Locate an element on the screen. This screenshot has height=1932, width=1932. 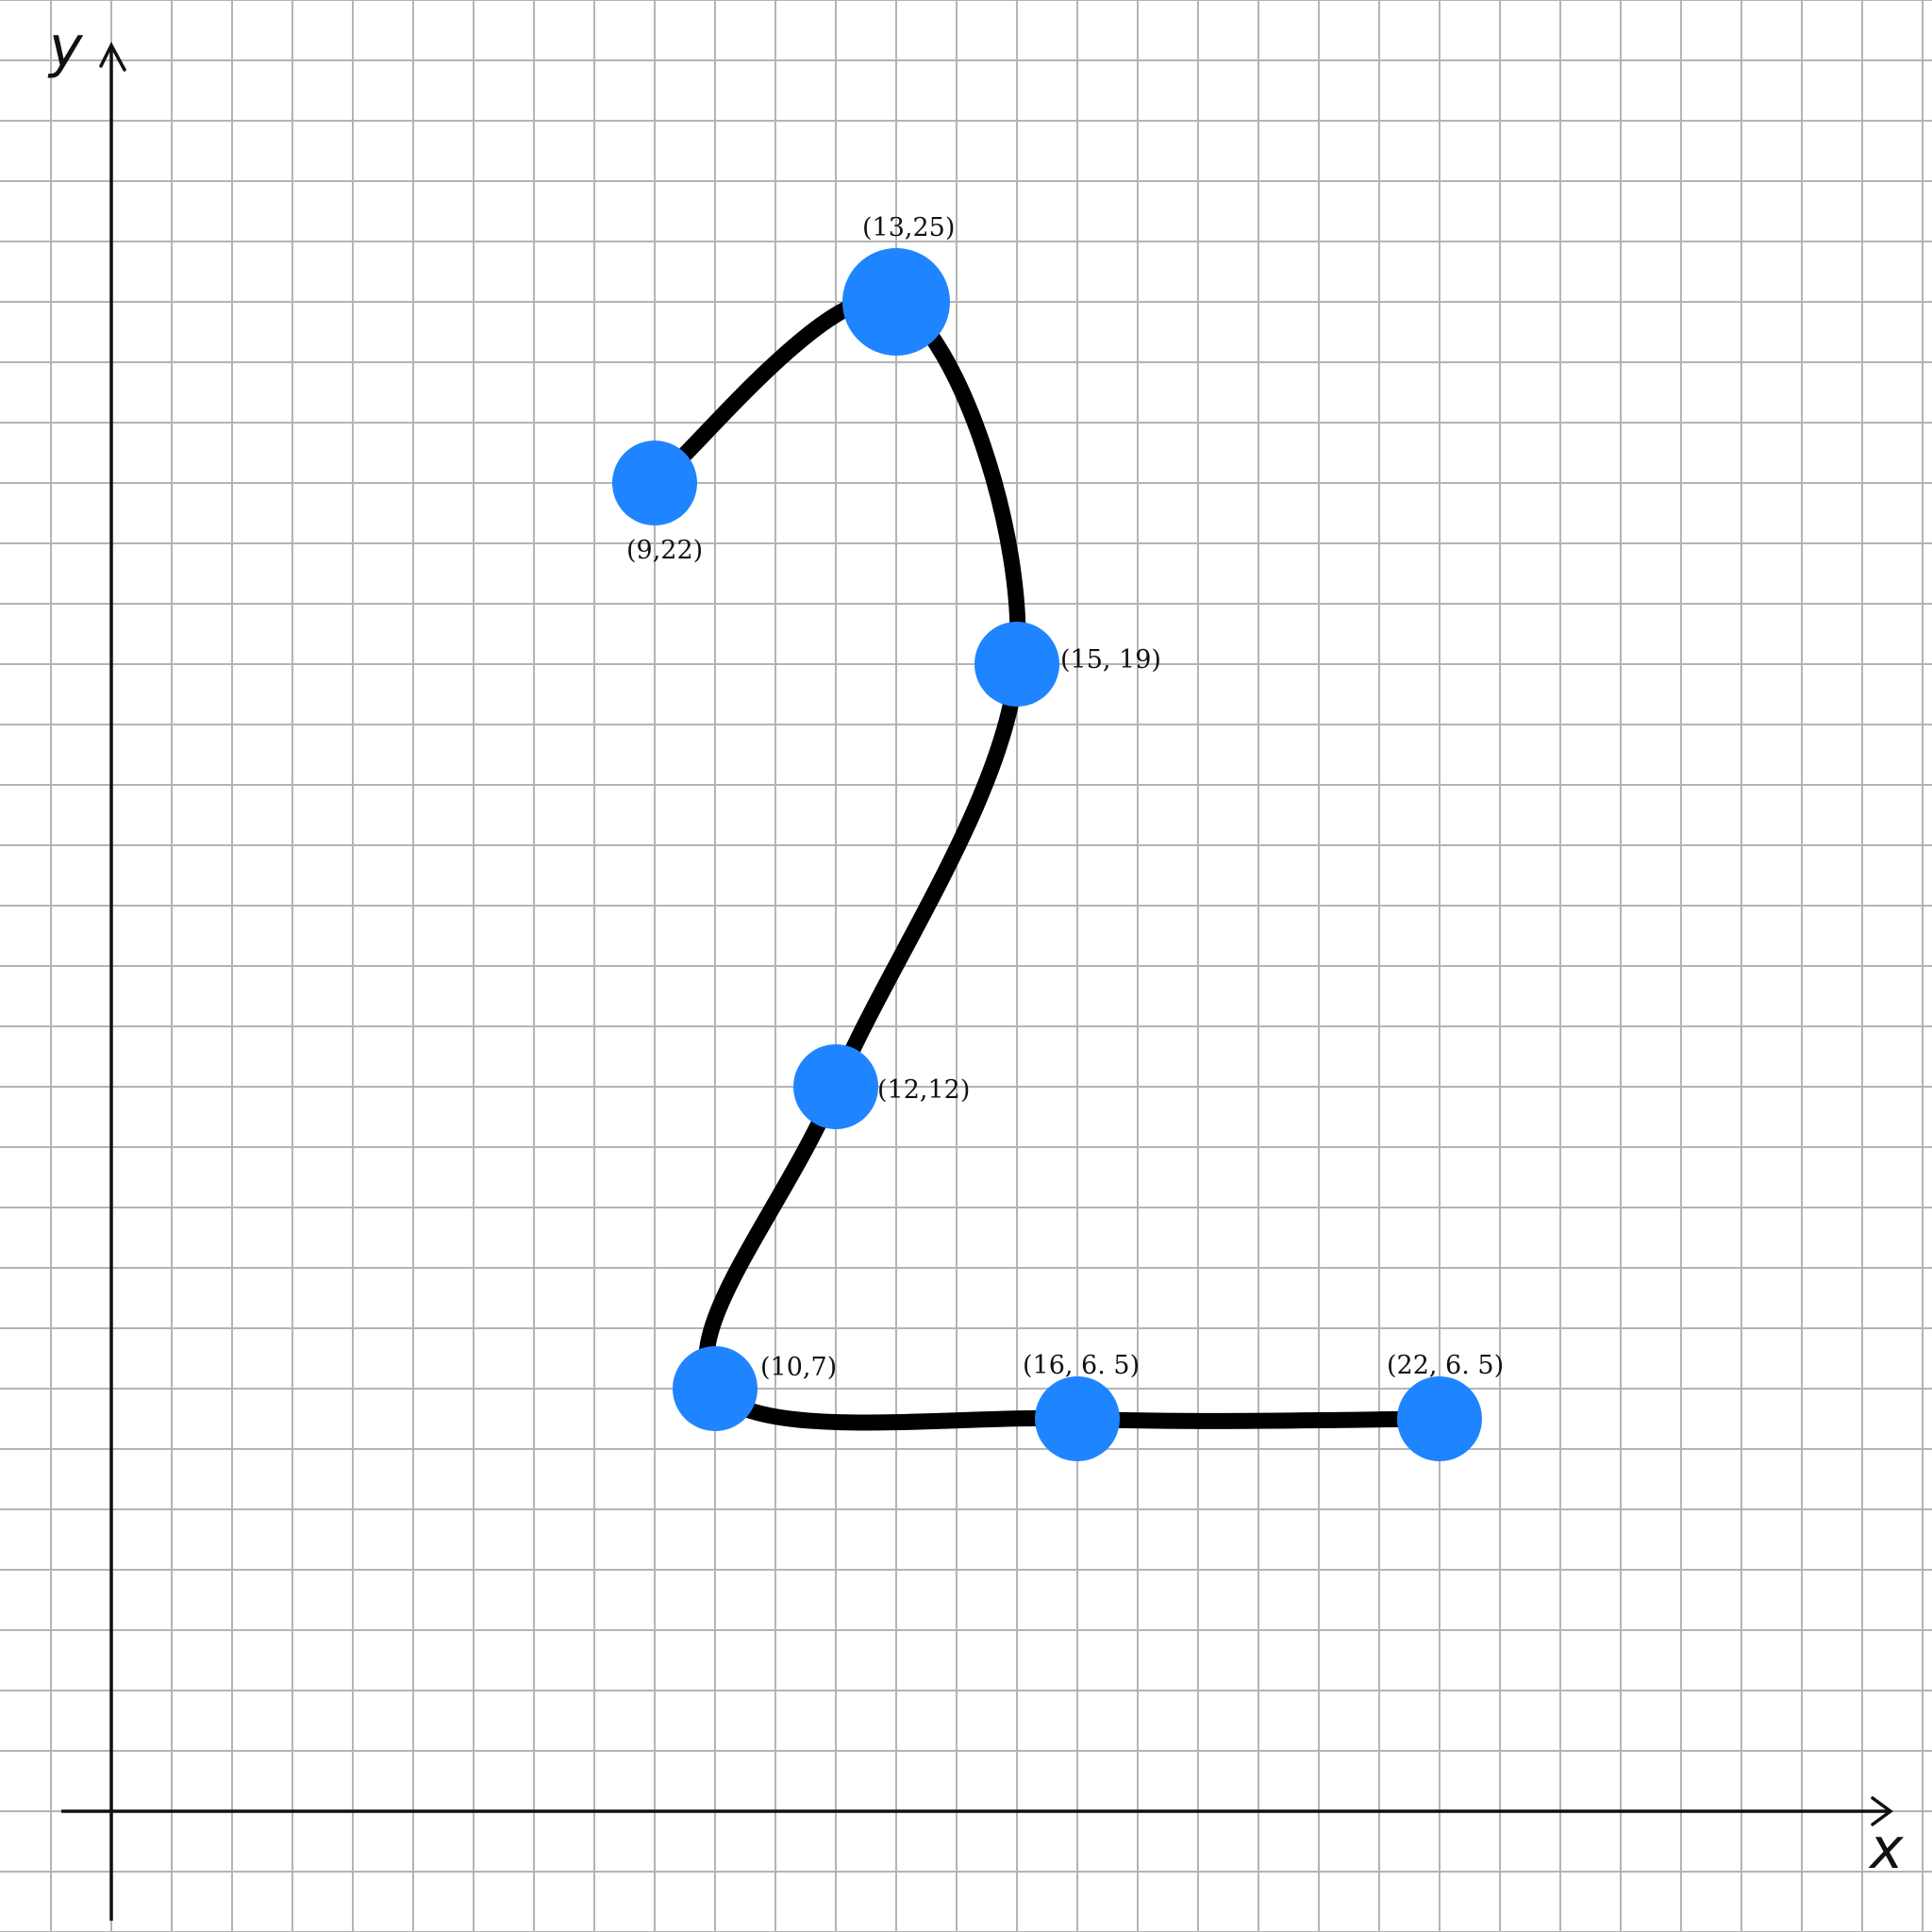
x-axis-label: x is located at coordinates (1886, 1849).